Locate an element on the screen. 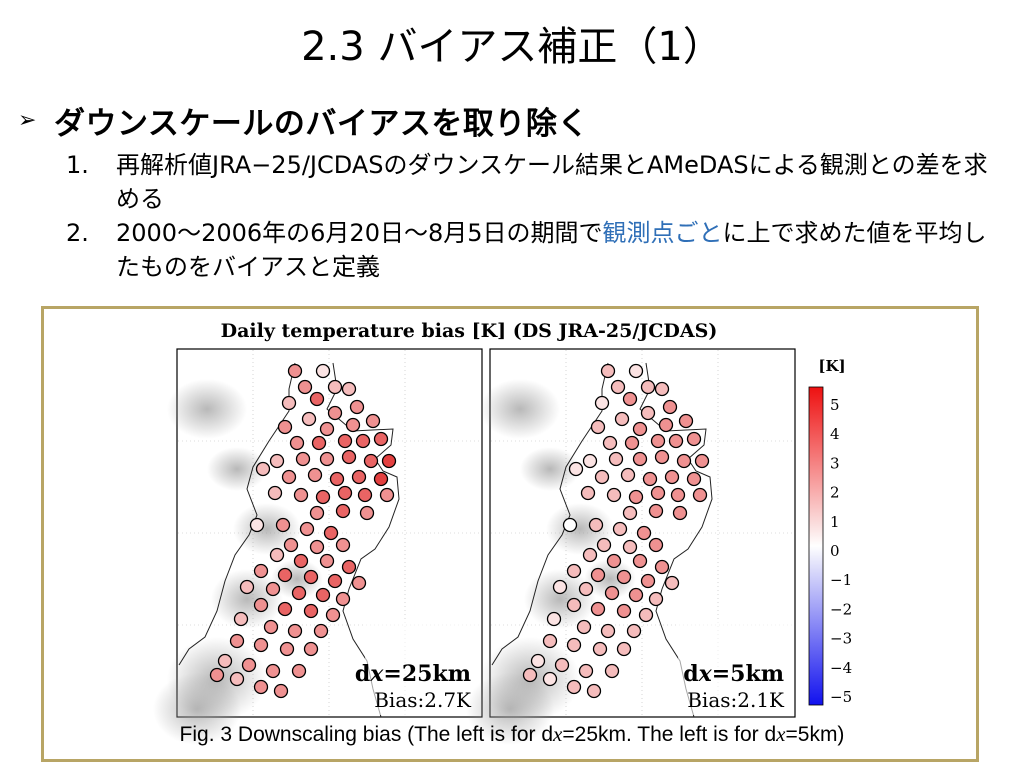 The width and height of the screenshot is (1024, 768). dx-label: dx=25km is located at coordinates (413, 674).